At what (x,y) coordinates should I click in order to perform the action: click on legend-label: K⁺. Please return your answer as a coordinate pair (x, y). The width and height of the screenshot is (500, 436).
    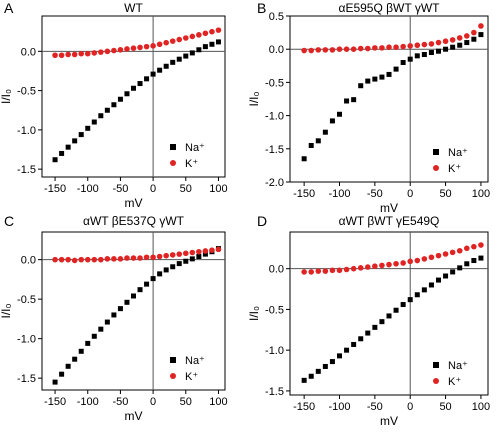
    Looking at the image, I should click on (191, 377).